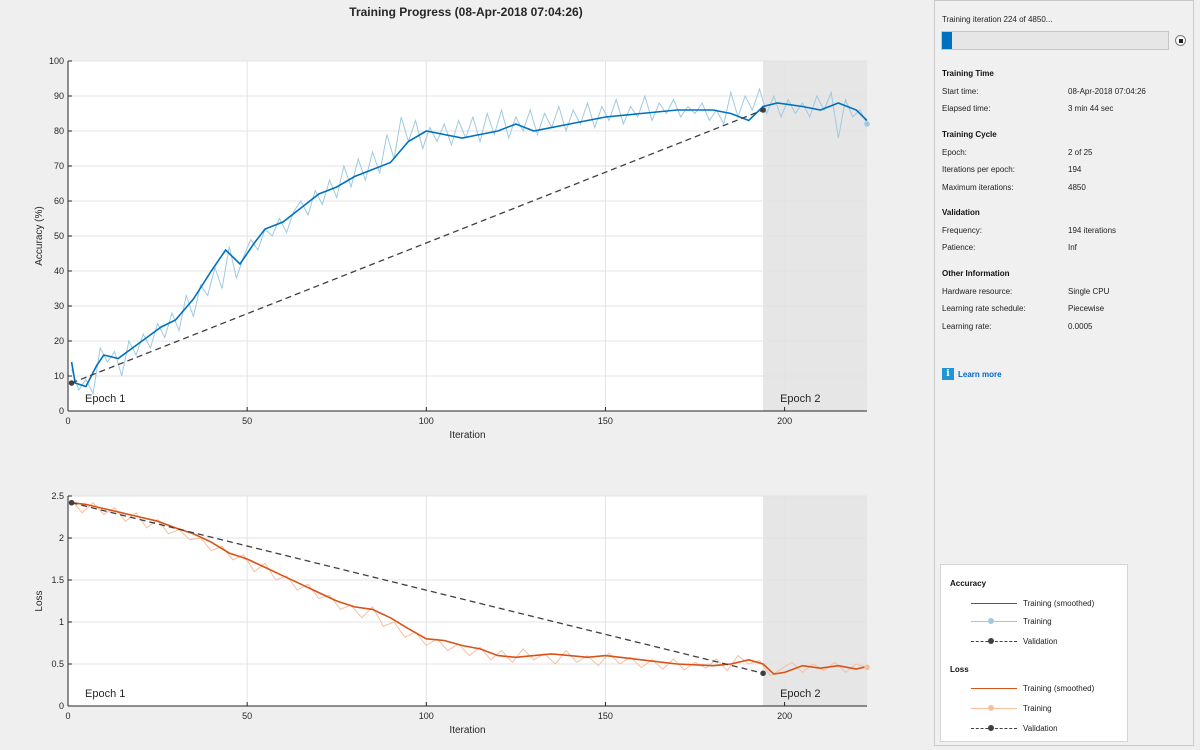 The image size is (1200, 750). I want to click on learn-more-text: Learn more, so click(980, 374).